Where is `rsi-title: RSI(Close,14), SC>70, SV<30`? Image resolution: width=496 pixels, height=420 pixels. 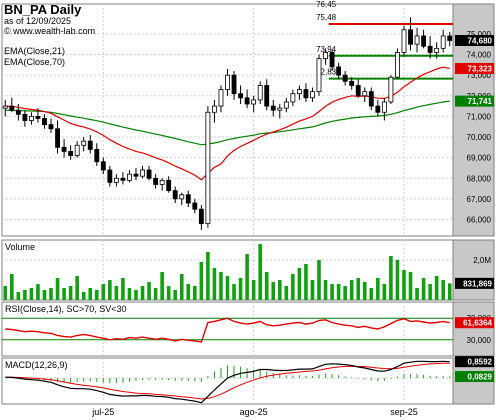
rsi-title: RSI(Close,14), SC>70, SV<30 is located at coordinates (66, 309).